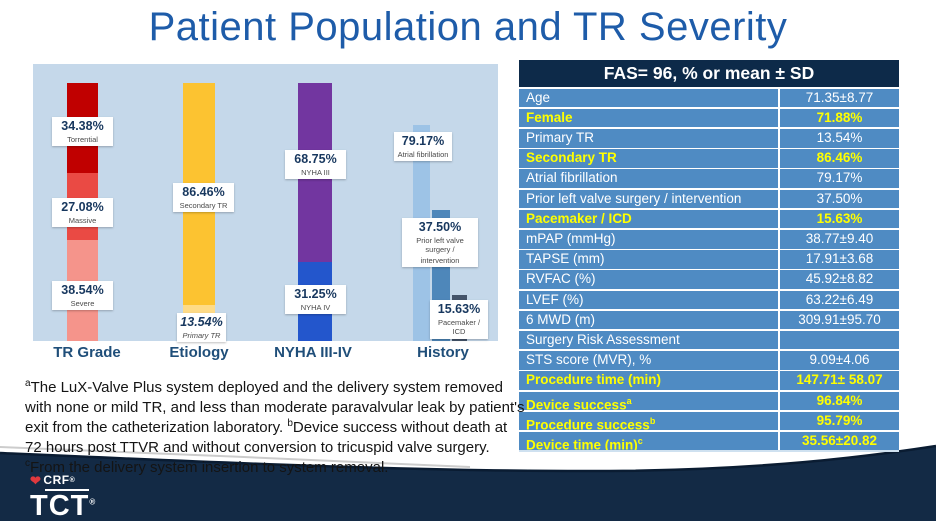 The image size is (936, 522). What do you see at coordinates (199, 352) in the screenshot?
I see `category-etiology: Etiology` at bounding box center [199, 352].